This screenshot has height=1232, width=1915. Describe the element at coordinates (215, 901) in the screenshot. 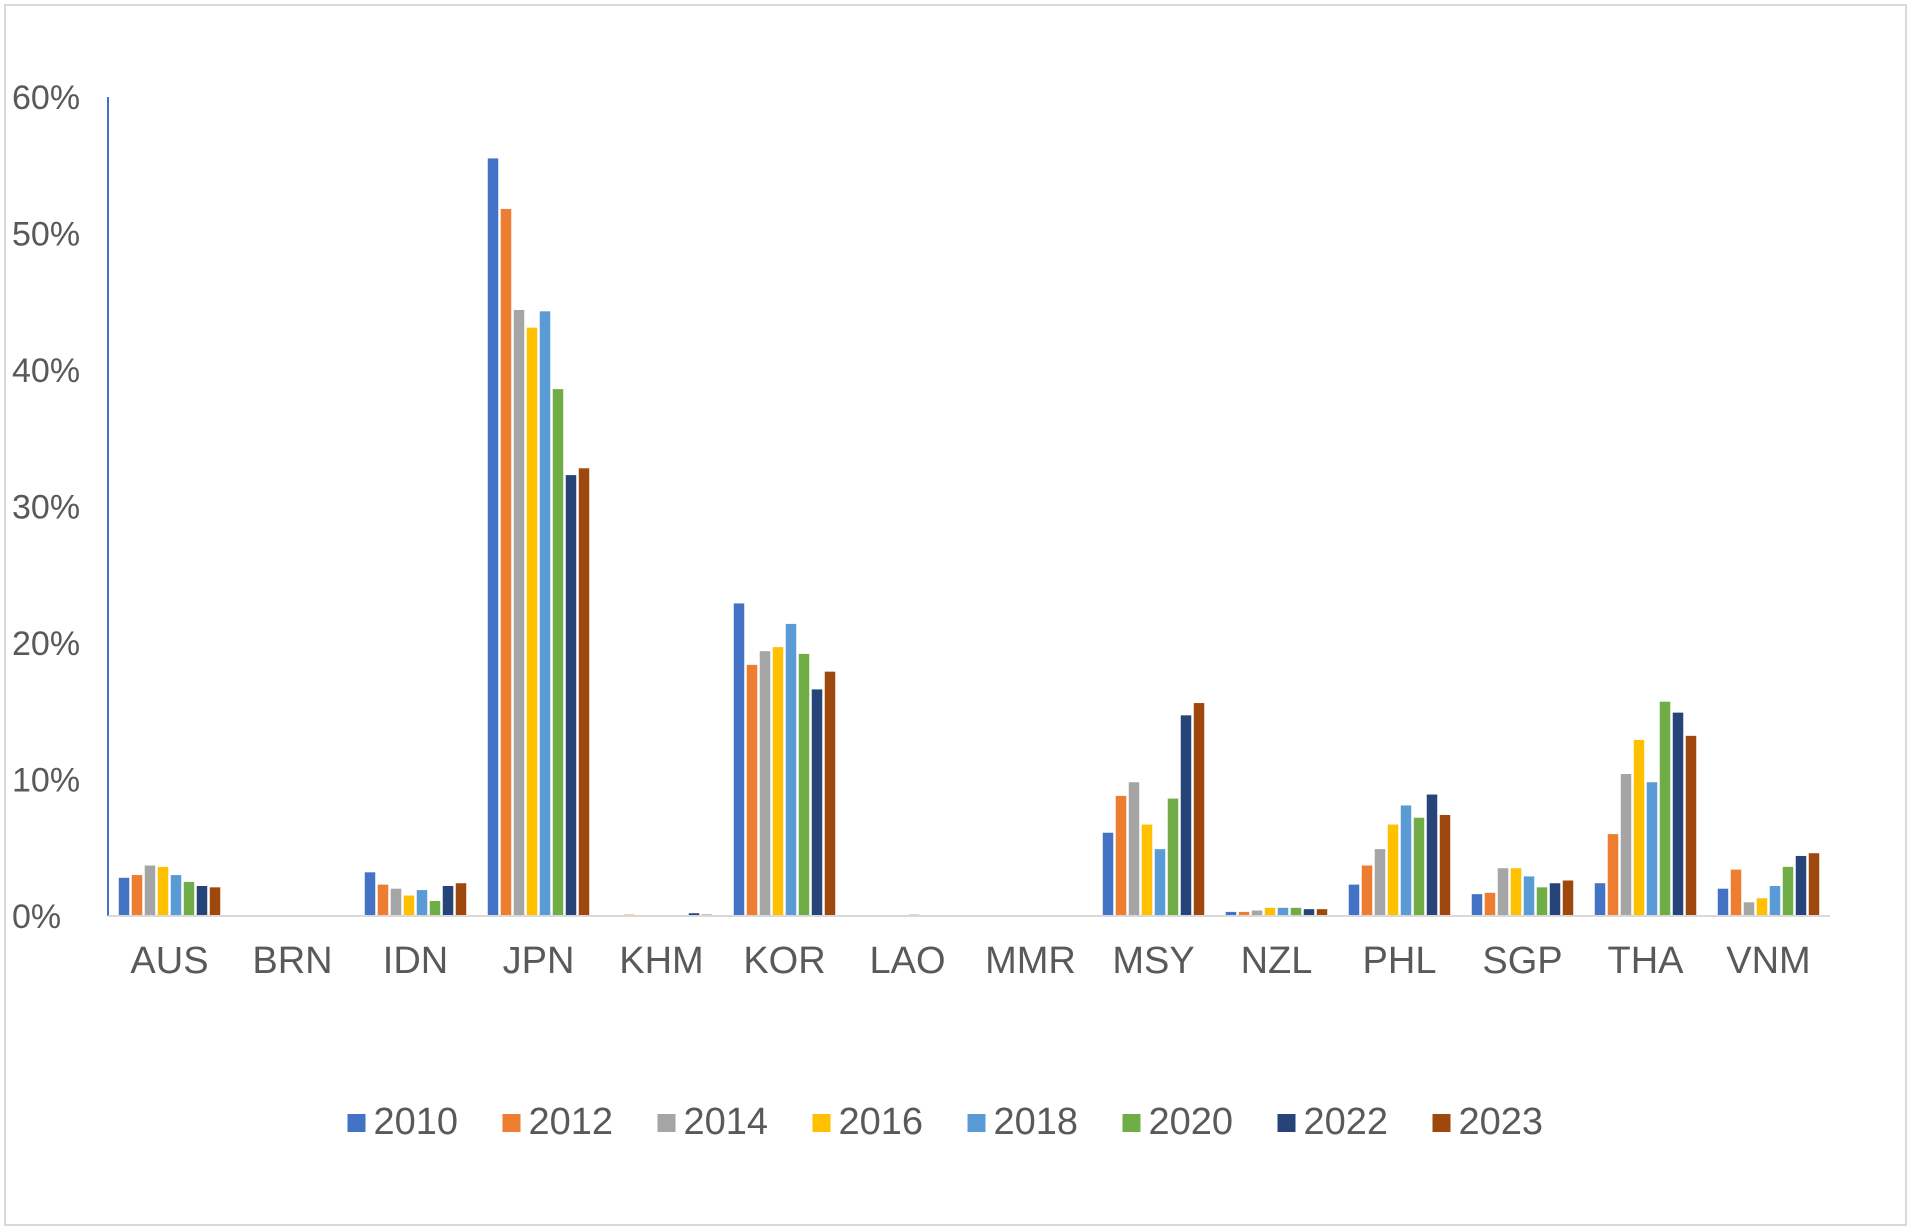

I see `bar-aus-2023` at that location.